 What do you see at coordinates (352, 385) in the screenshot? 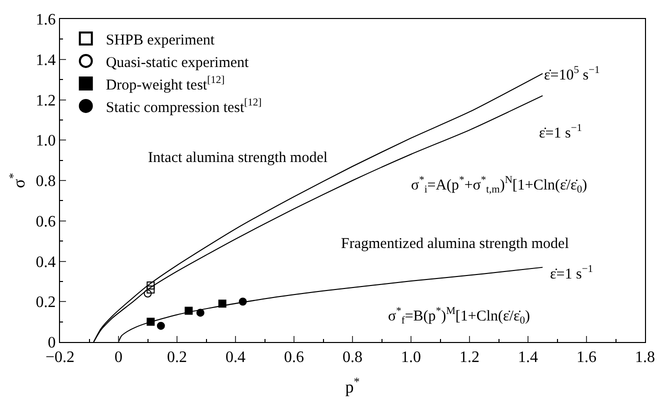
I see `x-axis-title: p$^{*}$` at bounding box center [352, 385].